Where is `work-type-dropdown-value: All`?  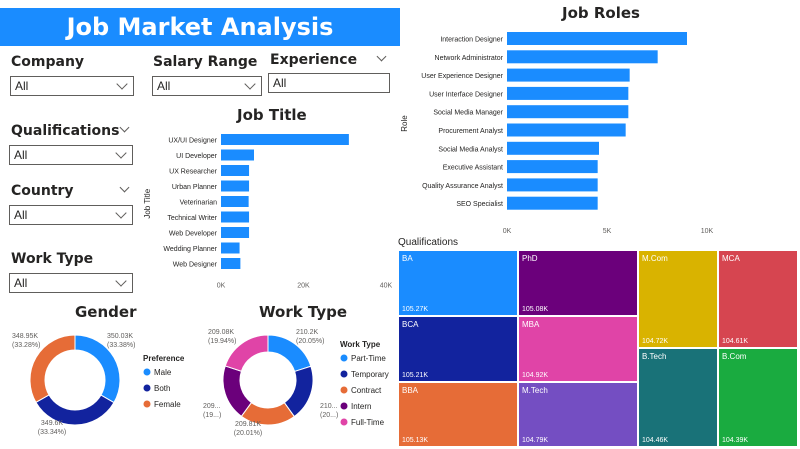 work-type-dropdown-value: All is located at coordinates (21, 283).